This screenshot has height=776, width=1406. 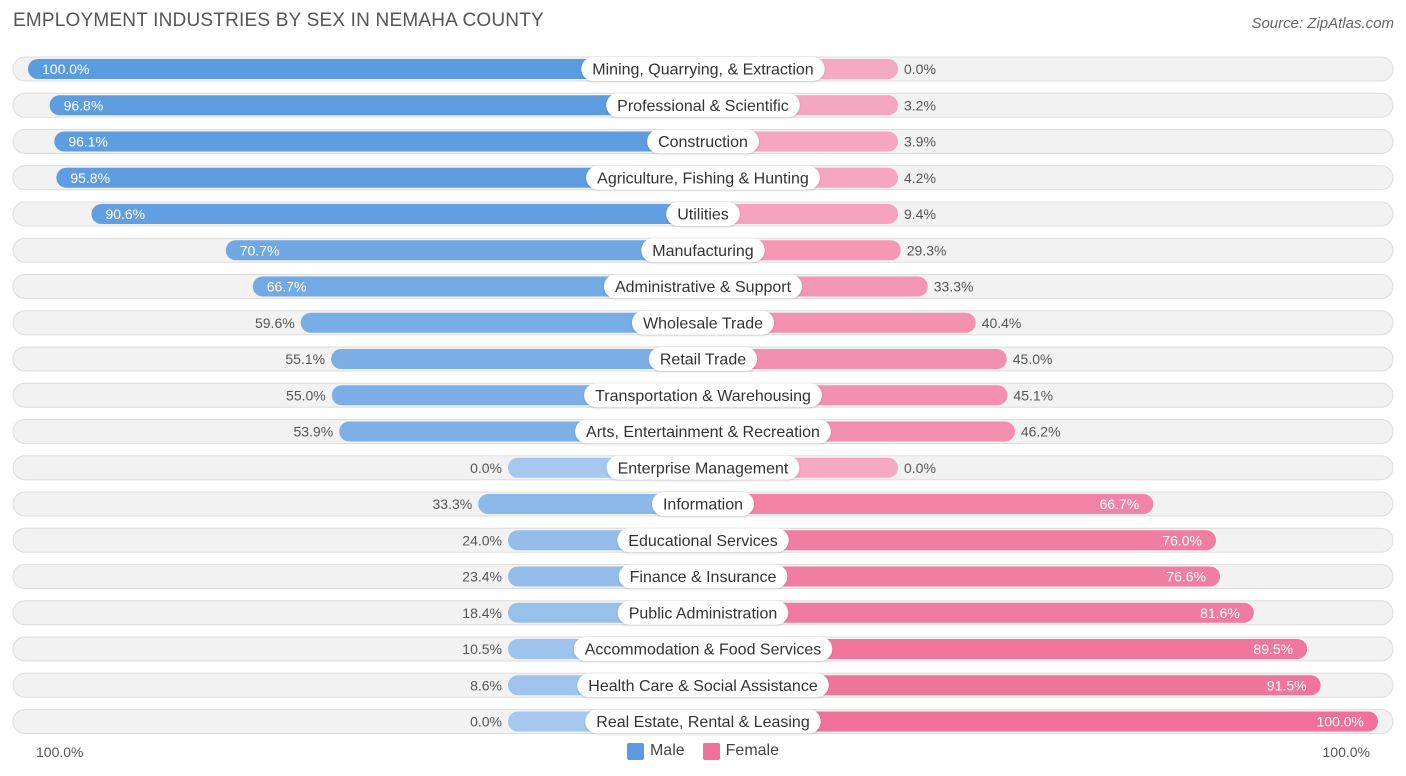 What do you see at coordinates (752, 750) in the screenshot?
I see `legend-label-female: Female` at bounding box center [752, 750].